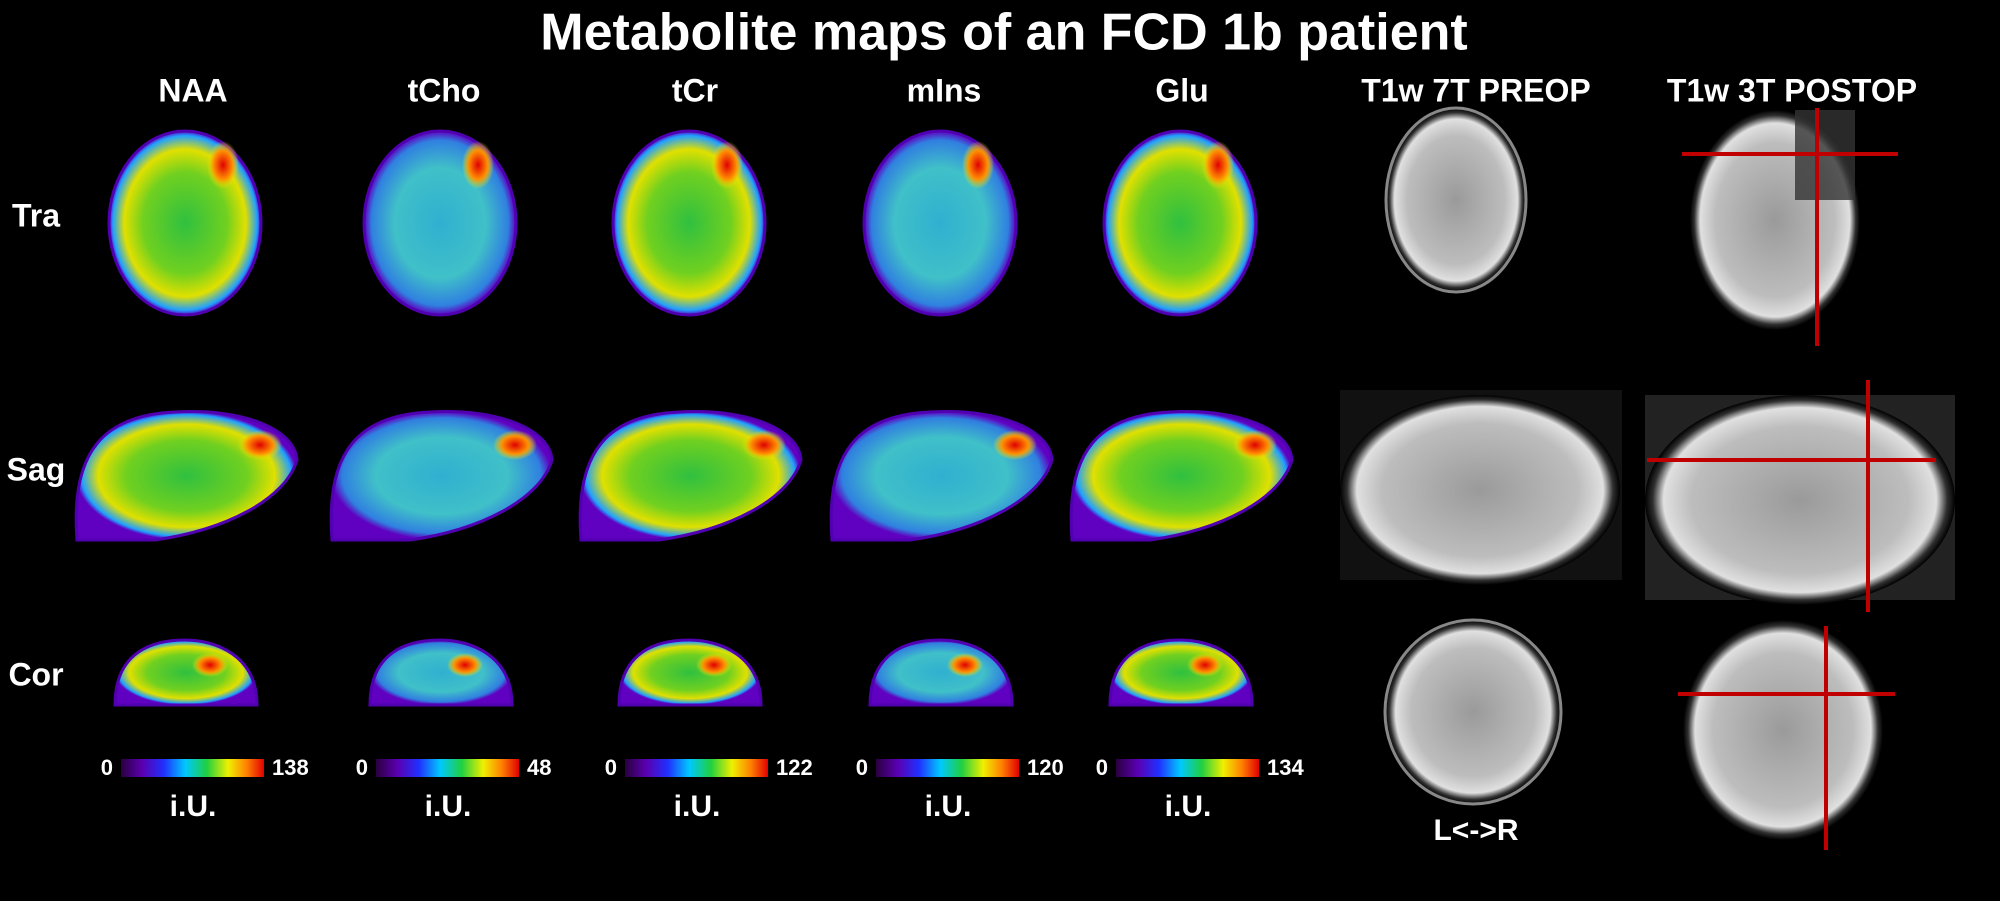 This screenshot has height=901, width=2000. Describe the element at coordinates (1800, 500) in the screenshot. I see `mri-sagittal` at that location.